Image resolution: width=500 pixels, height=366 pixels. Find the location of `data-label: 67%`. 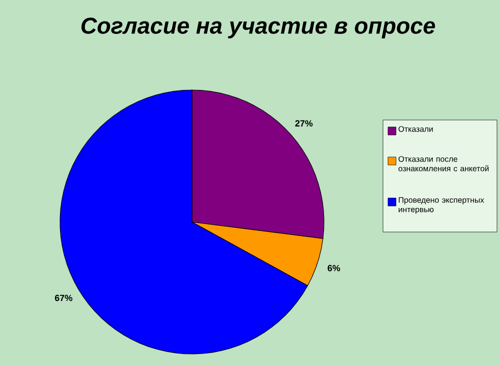

data-label: 67% is located at coordinates (63, 298).